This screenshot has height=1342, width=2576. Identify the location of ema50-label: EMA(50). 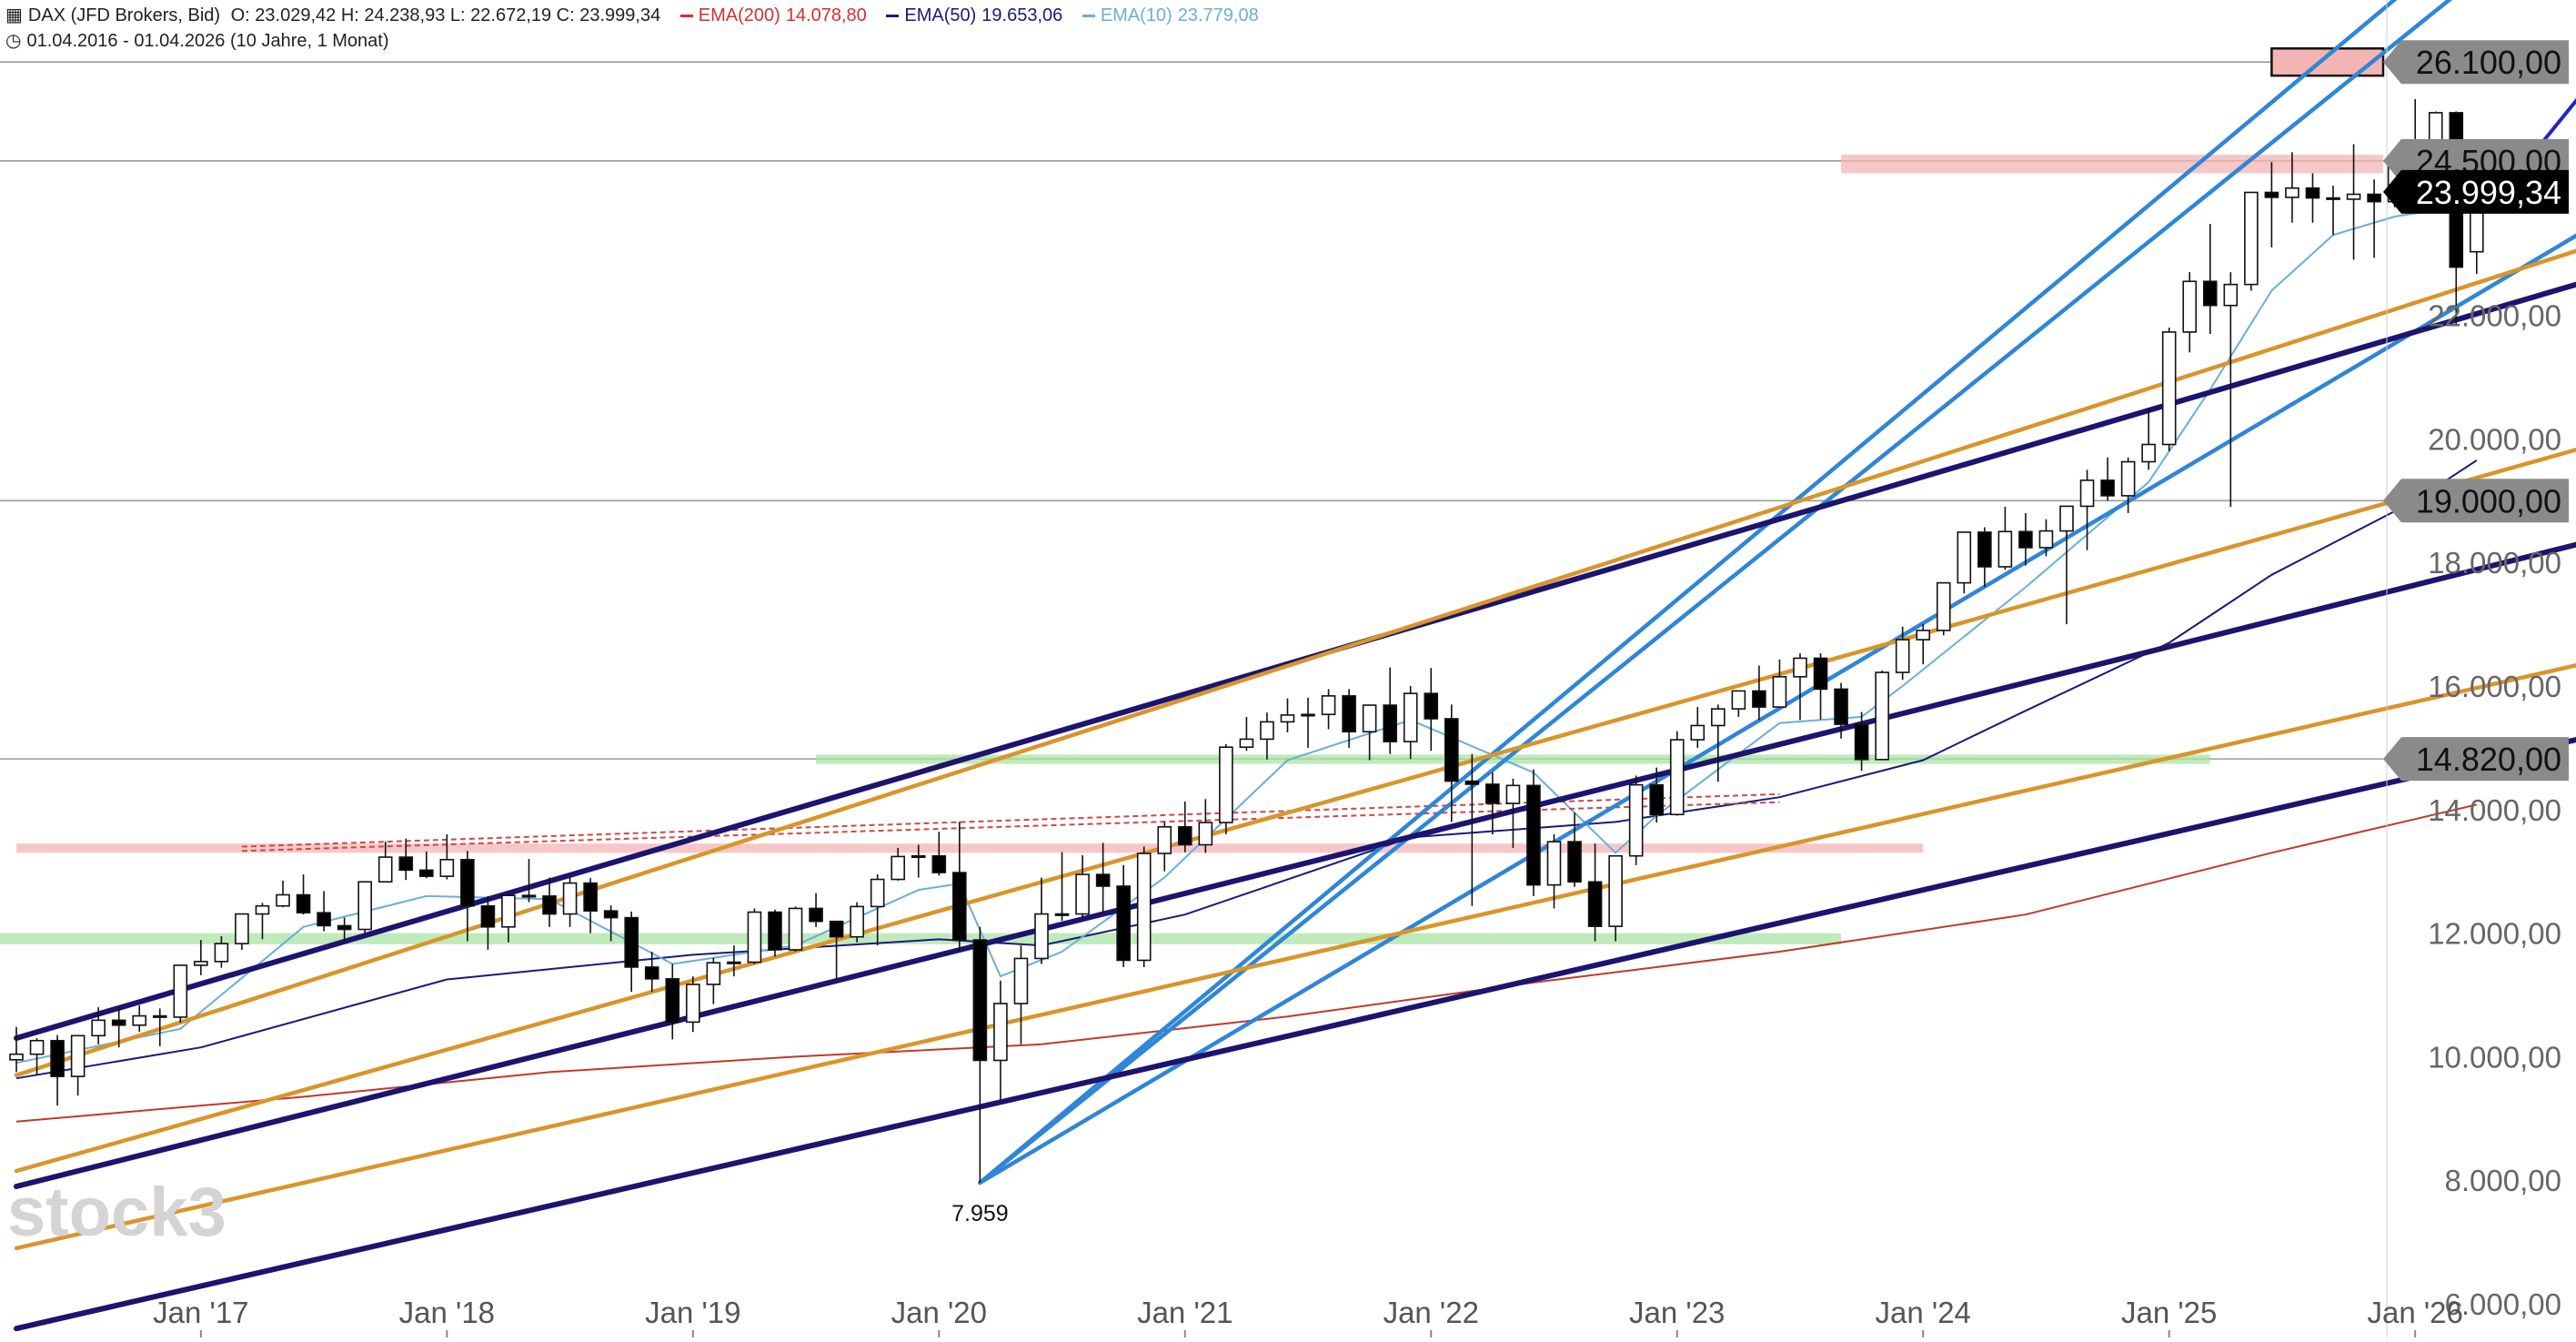
(940, 15).